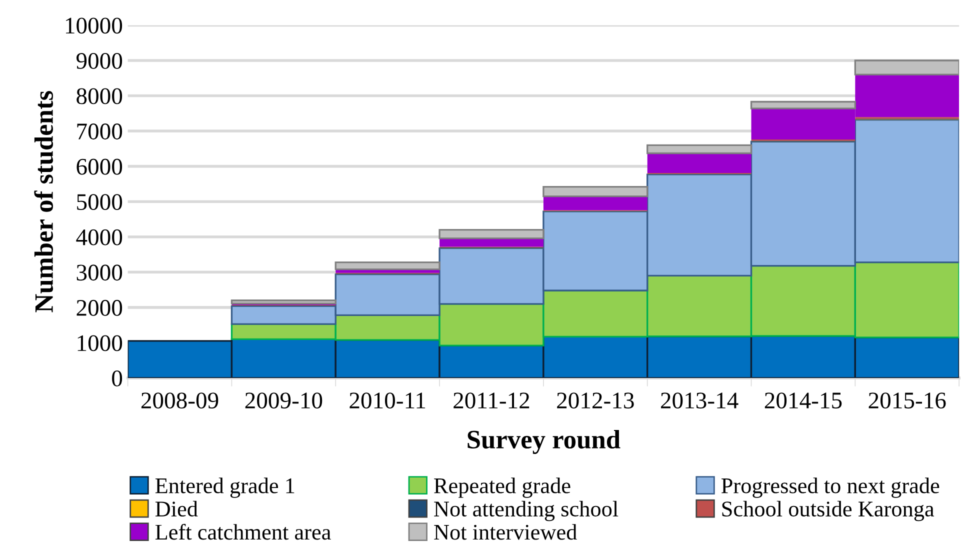 The image size is (961, 560). What do you see at coordinates (99, 272) in the screenshot?
I see `y-tick-label: 3000` at bounding box center [99, 272].